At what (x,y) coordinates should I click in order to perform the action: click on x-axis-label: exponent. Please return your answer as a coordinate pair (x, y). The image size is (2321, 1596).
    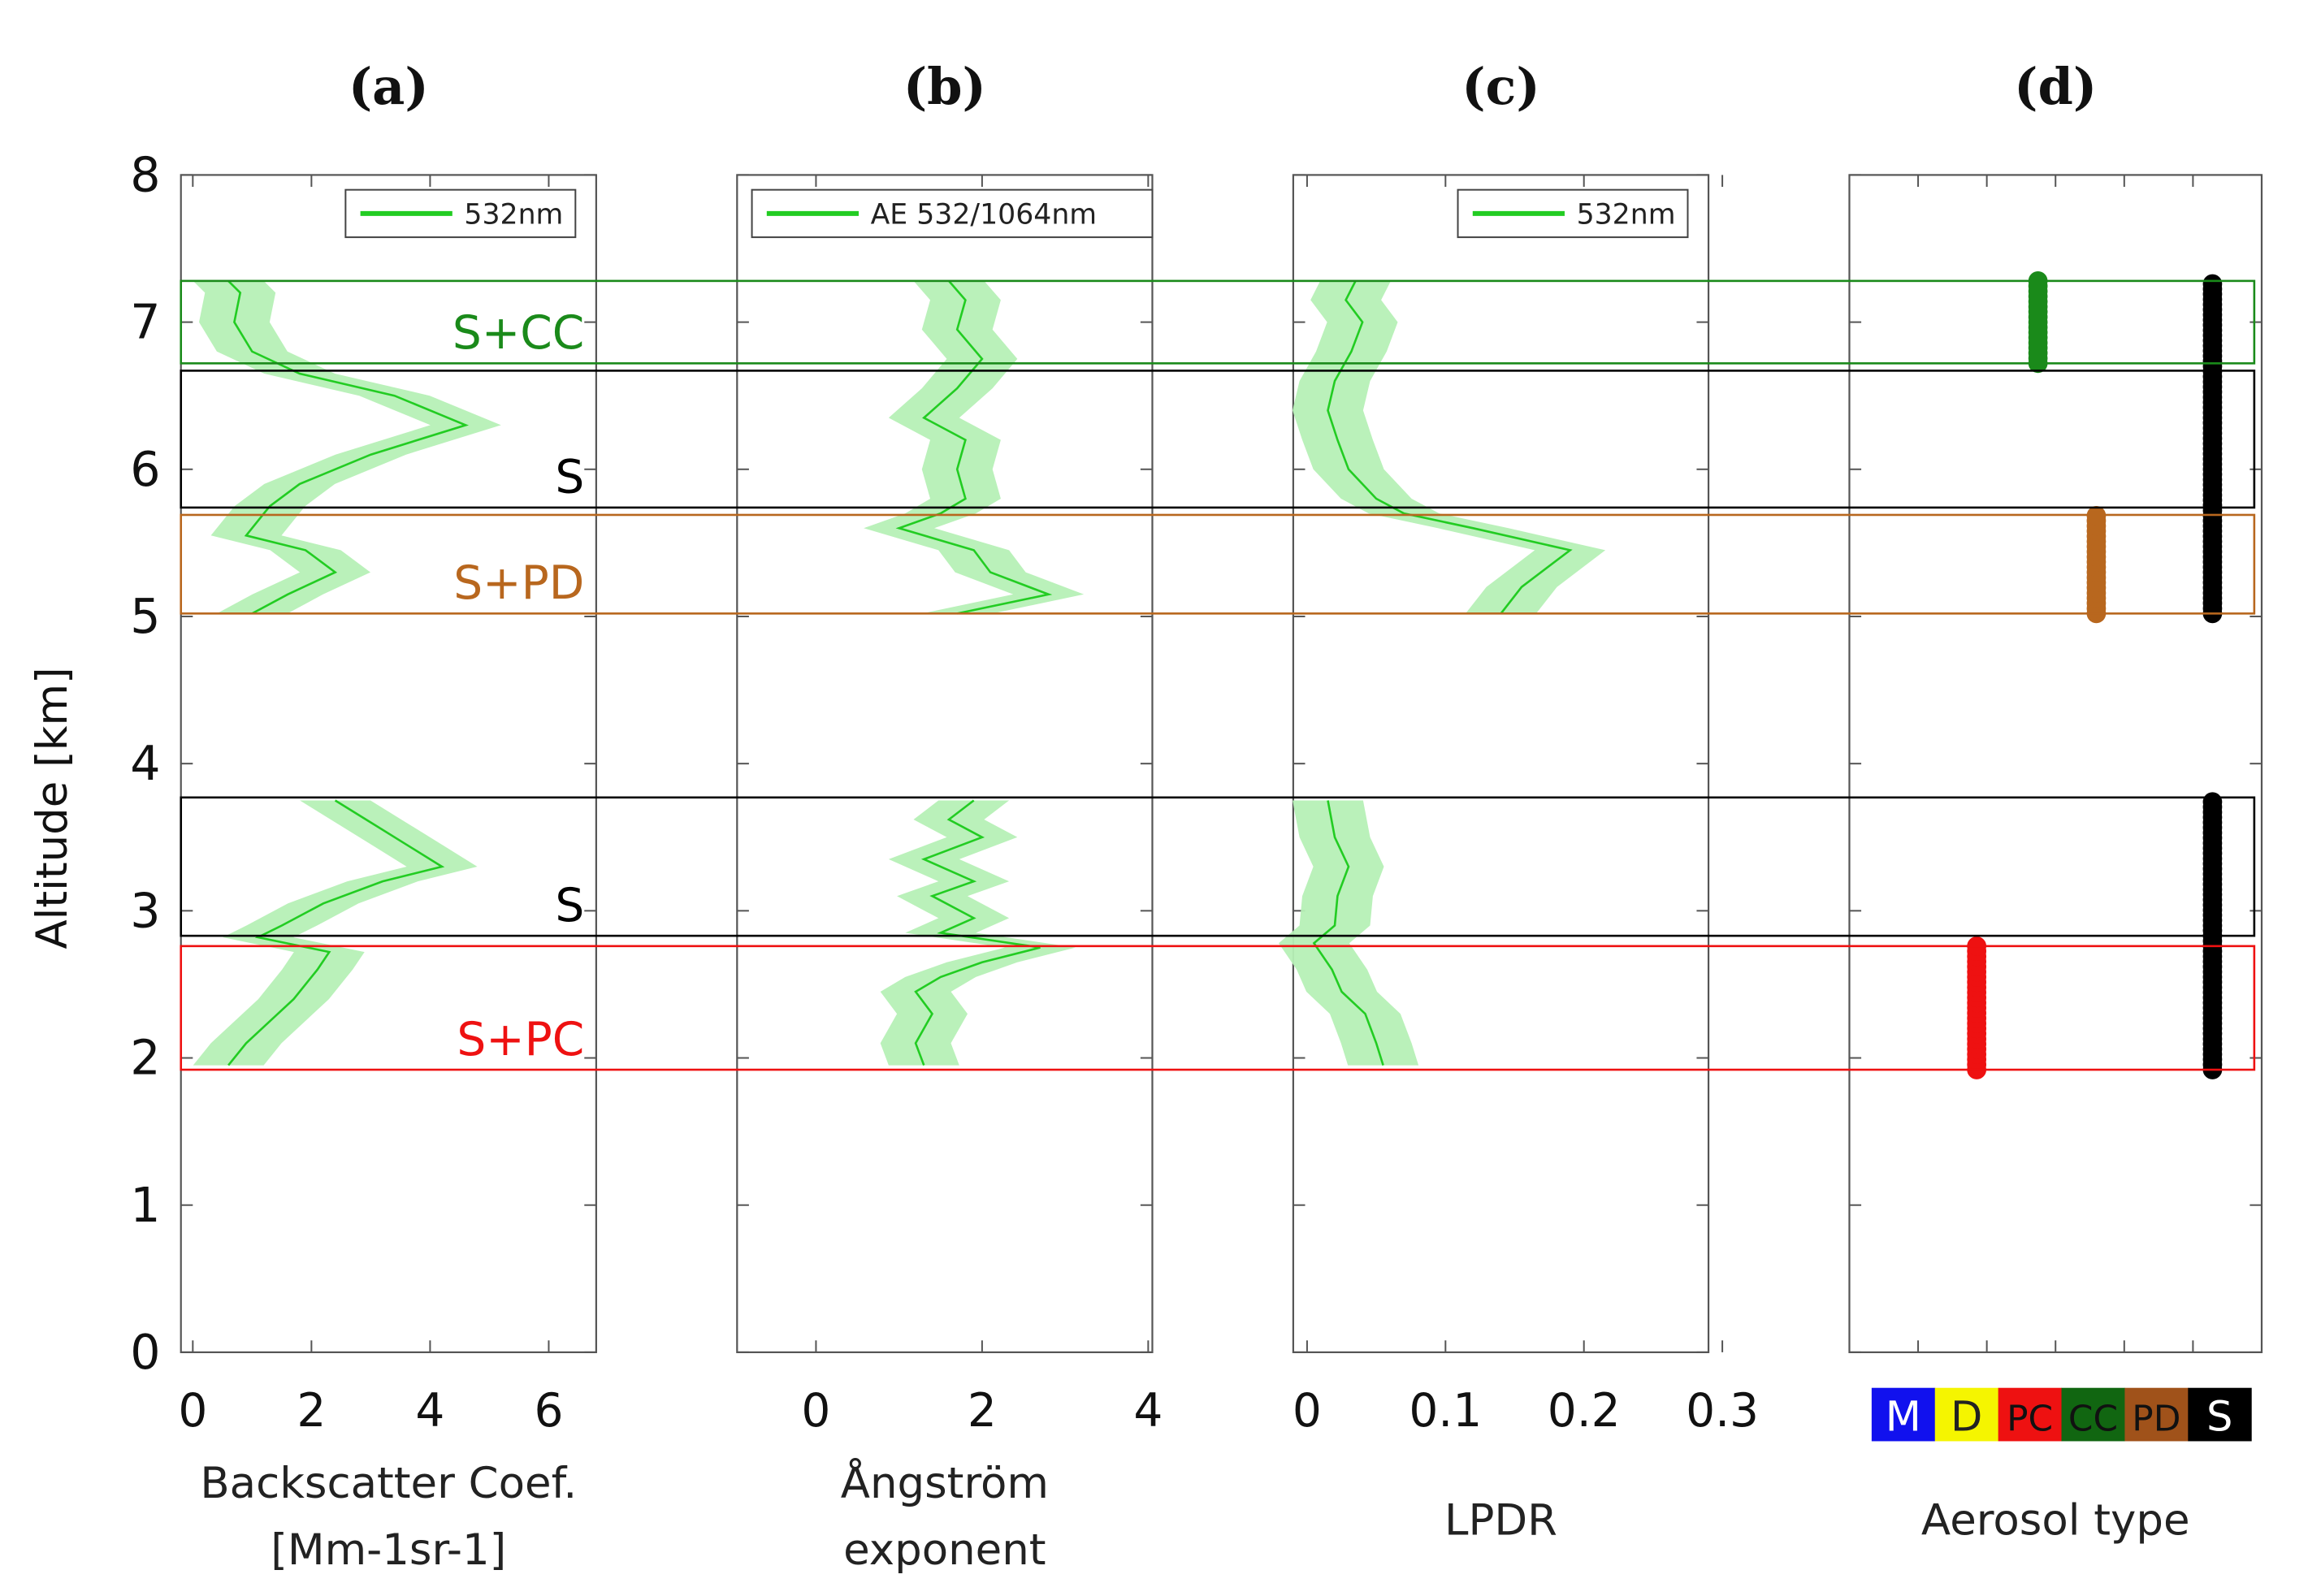
    Looking at the image, I should click on (945, 1550).